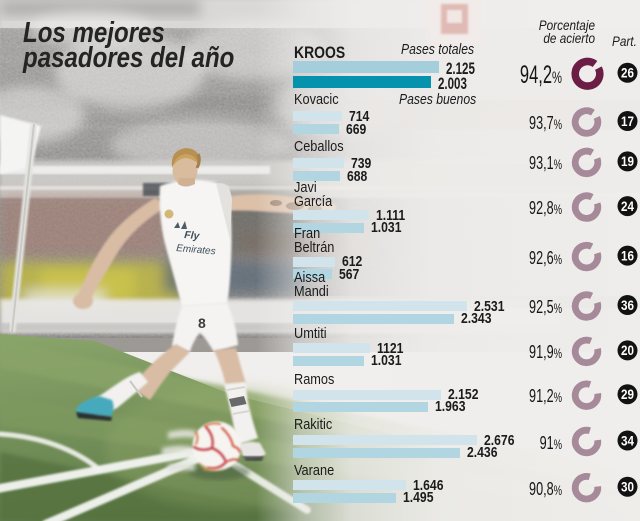 The width and height of the screenshot is (640, 521). Describe the element at coordinates (627, 440) in the screenshot. I see `svg-text: 34` at that location.